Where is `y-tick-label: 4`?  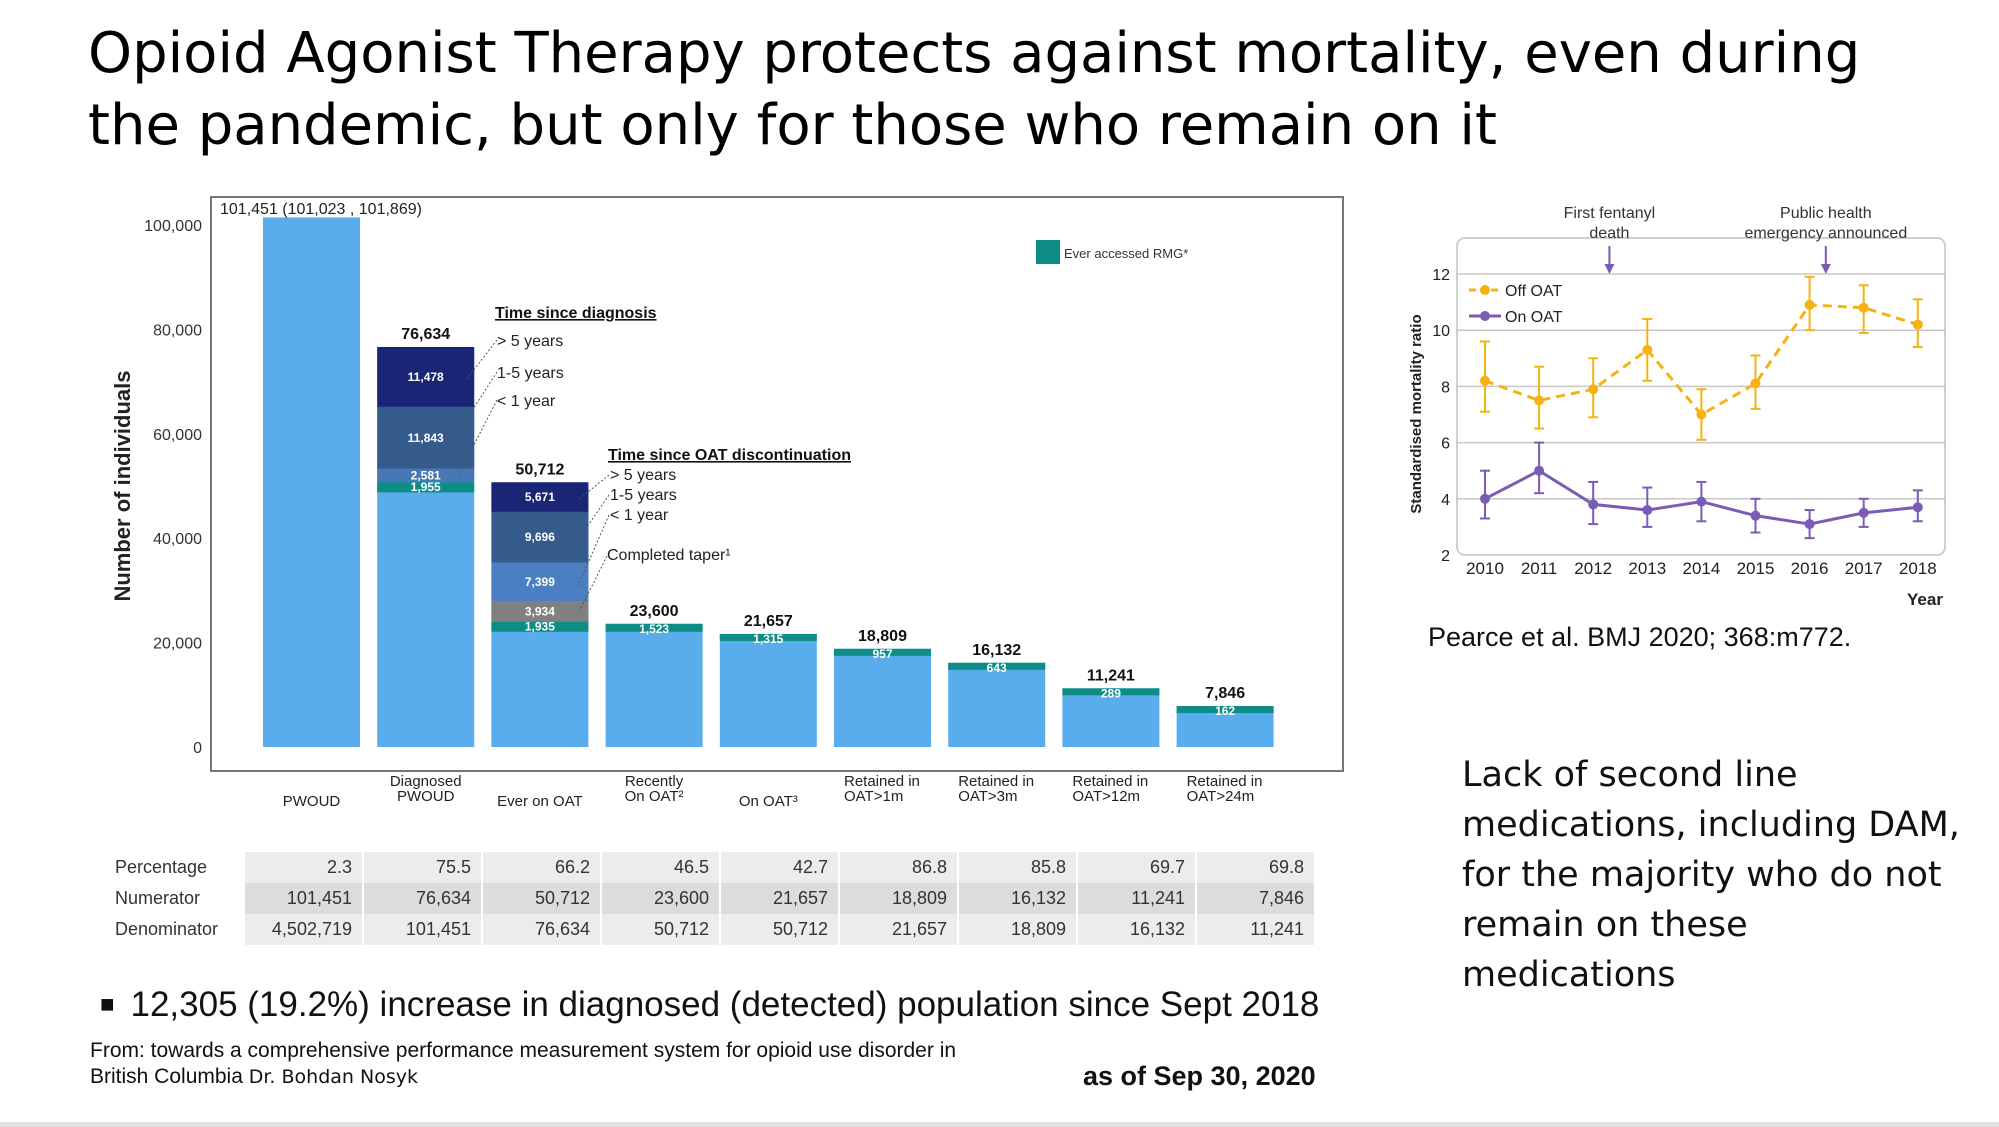 y-tick-label: 4 is located at coordinates (1445, 500).